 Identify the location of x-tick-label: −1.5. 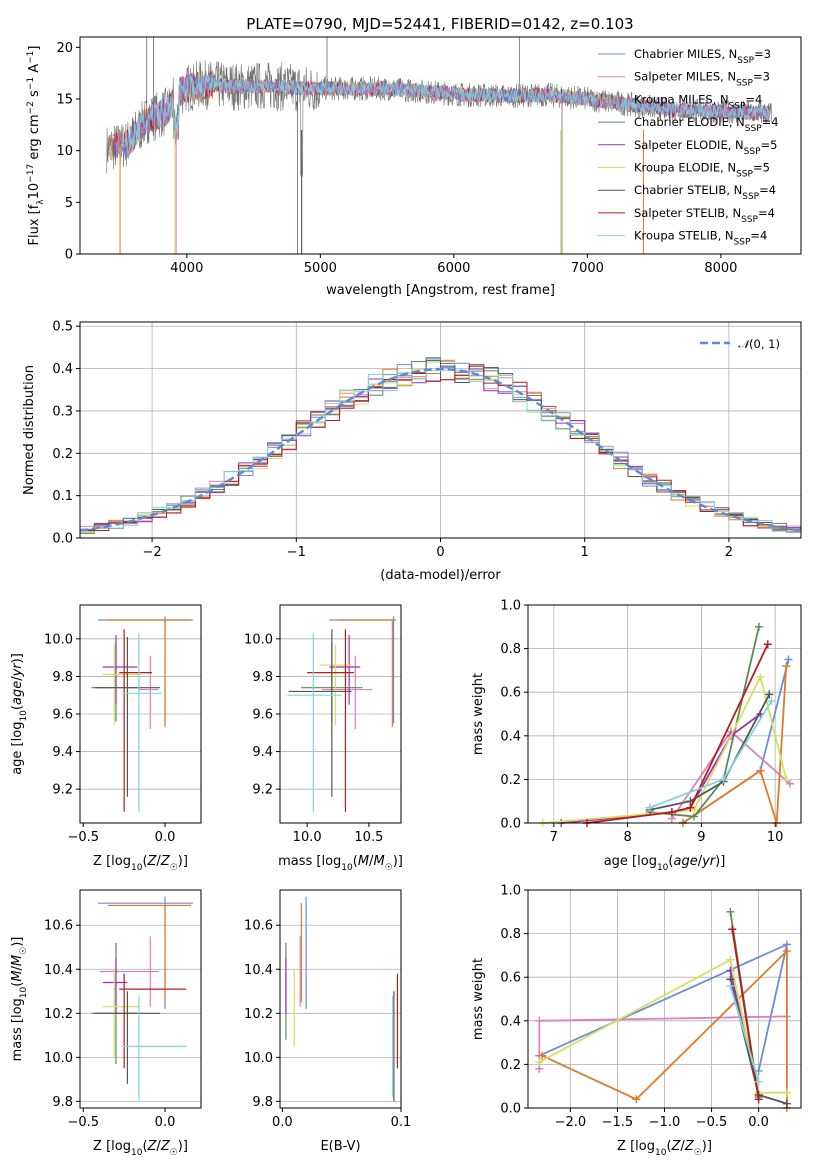
(618, 1122).